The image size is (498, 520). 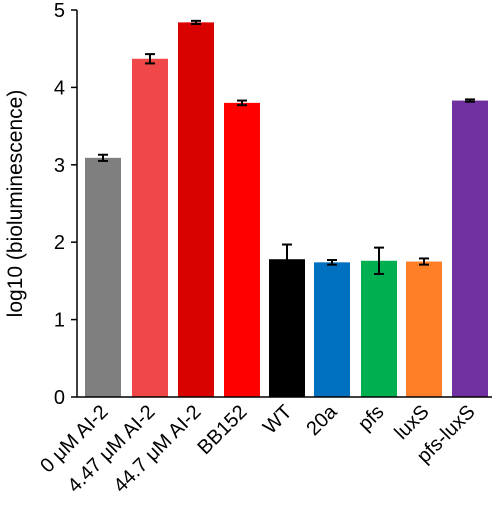 What do you see at coordinates (223, 430) in the screenshot?
I see `x-tick-label: BB152` at bounding box center [223, 430].